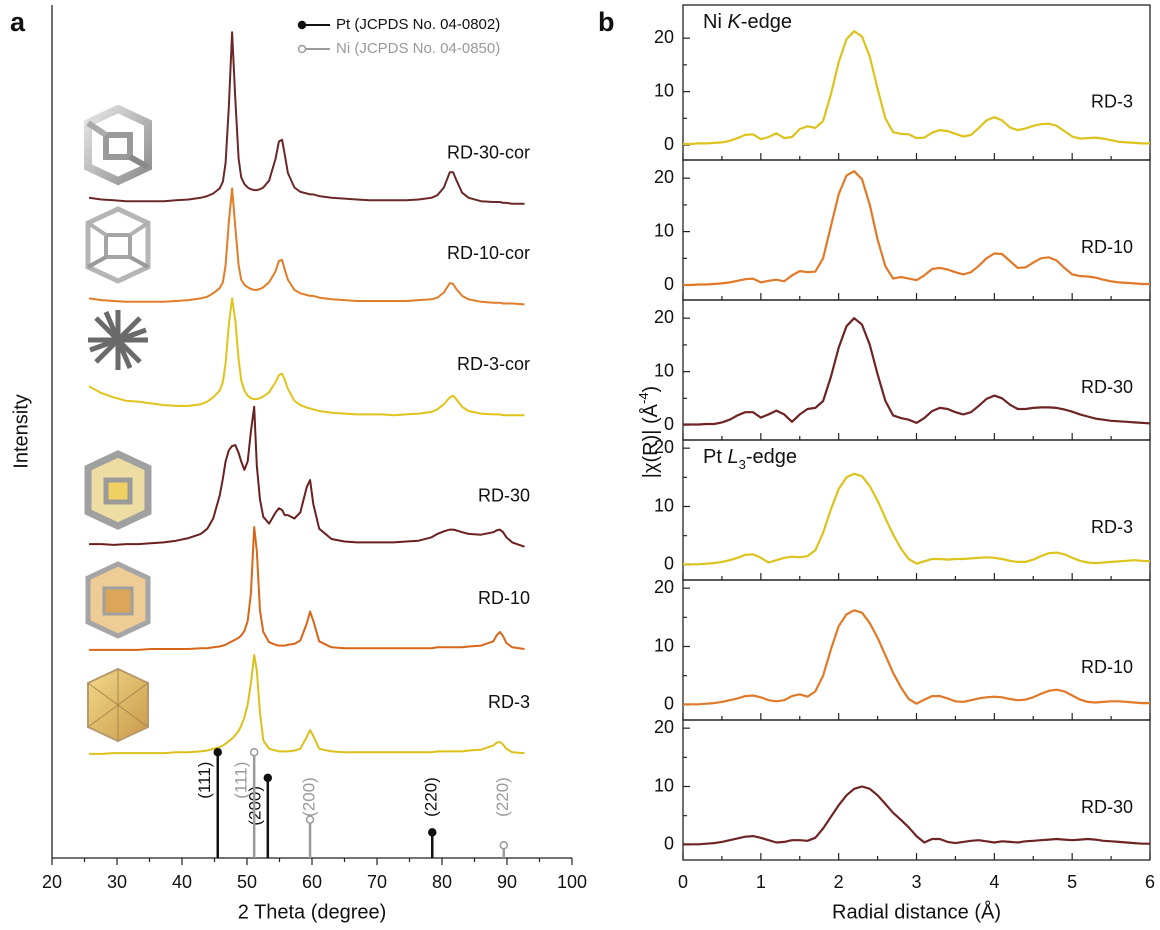  What do you see at coordinates (507, 882) in the screenshot?
I see `x-tick-label: 90` at bounding box center [507, 882].